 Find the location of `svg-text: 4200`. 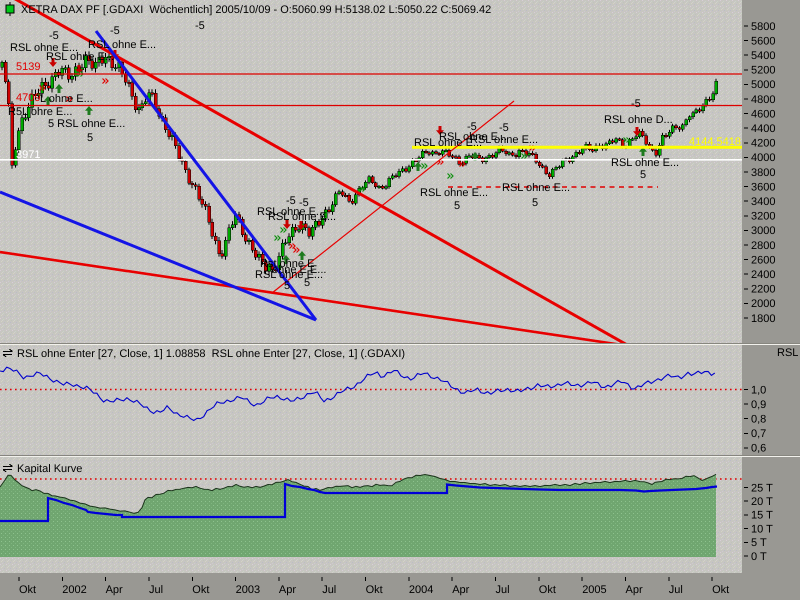

svg-text: 4200 is located at coordinates (763, 144).